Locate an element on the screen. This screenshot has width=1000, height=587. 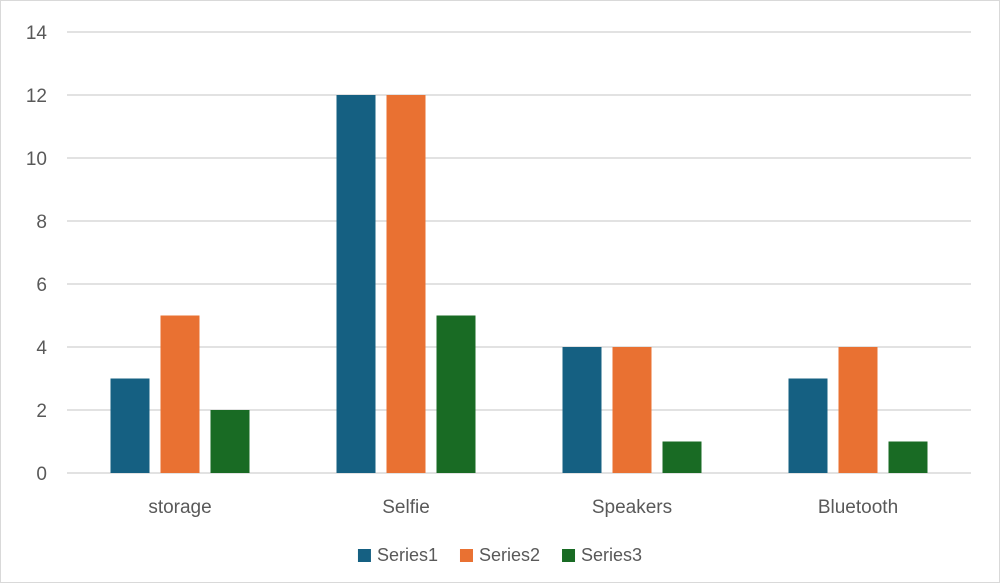
bar-series2-selfie is located at coordinates (406, 284).